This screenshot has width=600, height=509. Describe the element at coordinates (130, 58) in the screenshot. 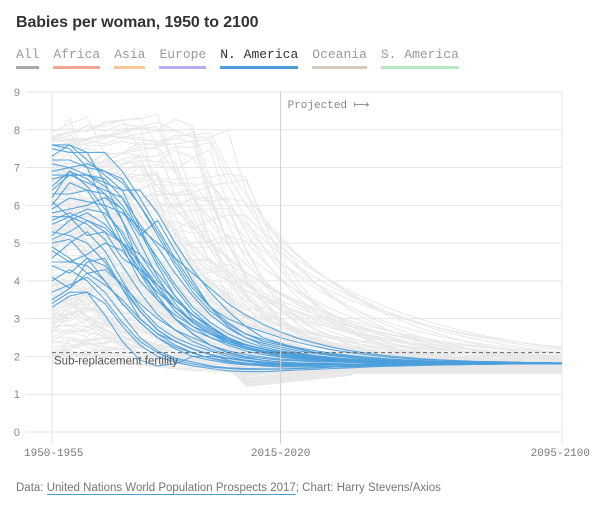

I see `filter-asia: Asia` at that location.